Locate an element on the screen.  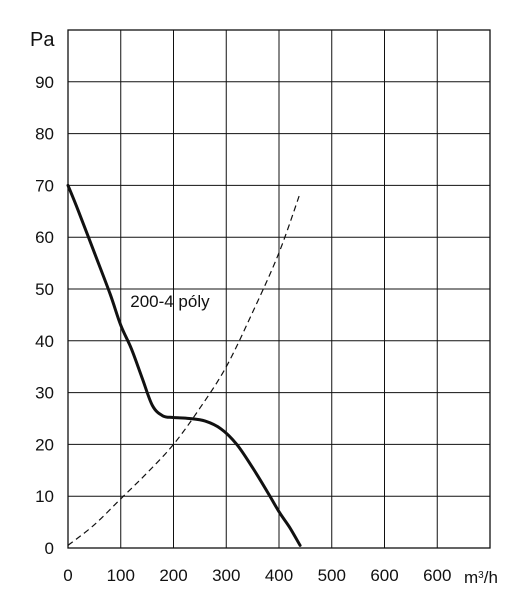
y-tick-label: 40 is located at coordinates (44, 341).